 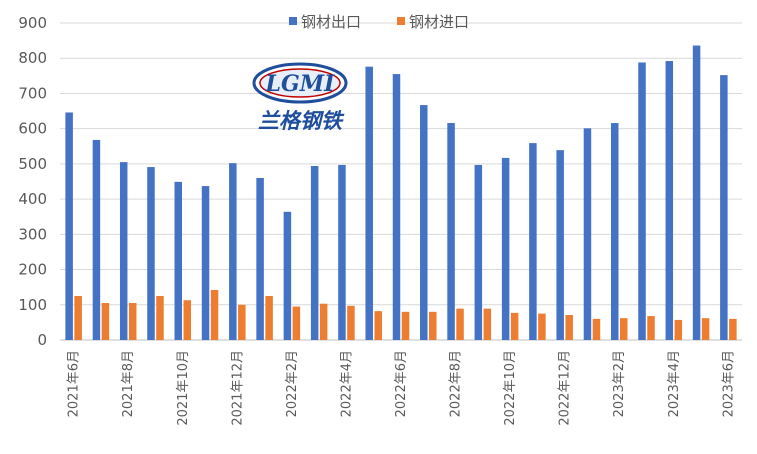 What do you see at coordinates (565, 388) in the screenshot?
I see `x-tick-label: 2022年12月` at bounding box center [565, 388].